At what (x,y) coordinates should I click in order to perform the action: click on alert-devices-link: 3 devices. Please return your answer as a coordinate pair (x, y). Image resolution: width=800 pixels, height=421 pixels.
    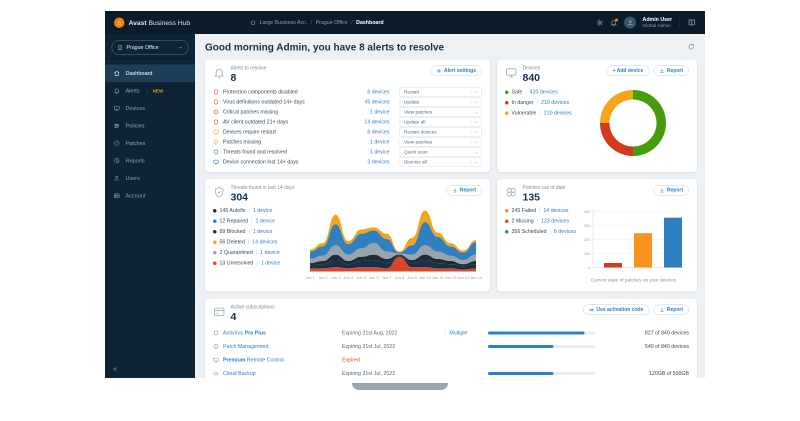
    Looking at the image, I should click on (378, 162).